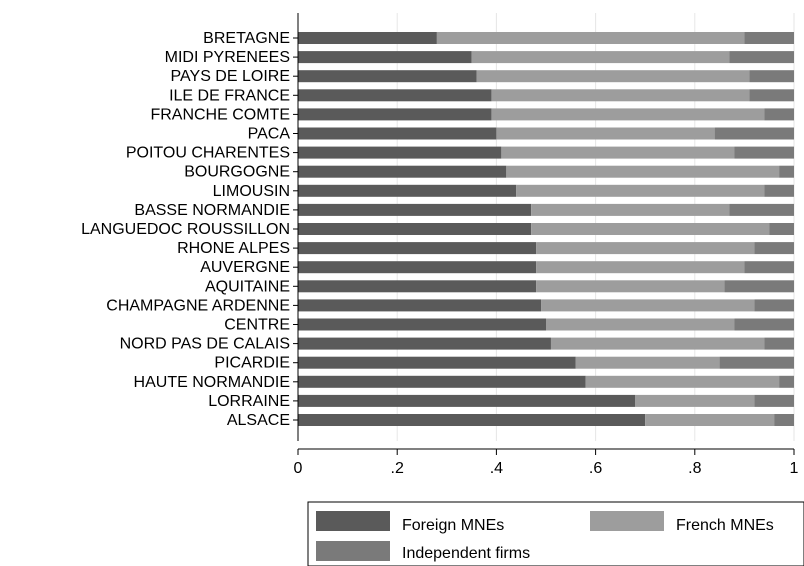  Describe the element at coordinates (229, 95) in the screenshot. I see `category-label: ILE DE FRANCE` at that location.